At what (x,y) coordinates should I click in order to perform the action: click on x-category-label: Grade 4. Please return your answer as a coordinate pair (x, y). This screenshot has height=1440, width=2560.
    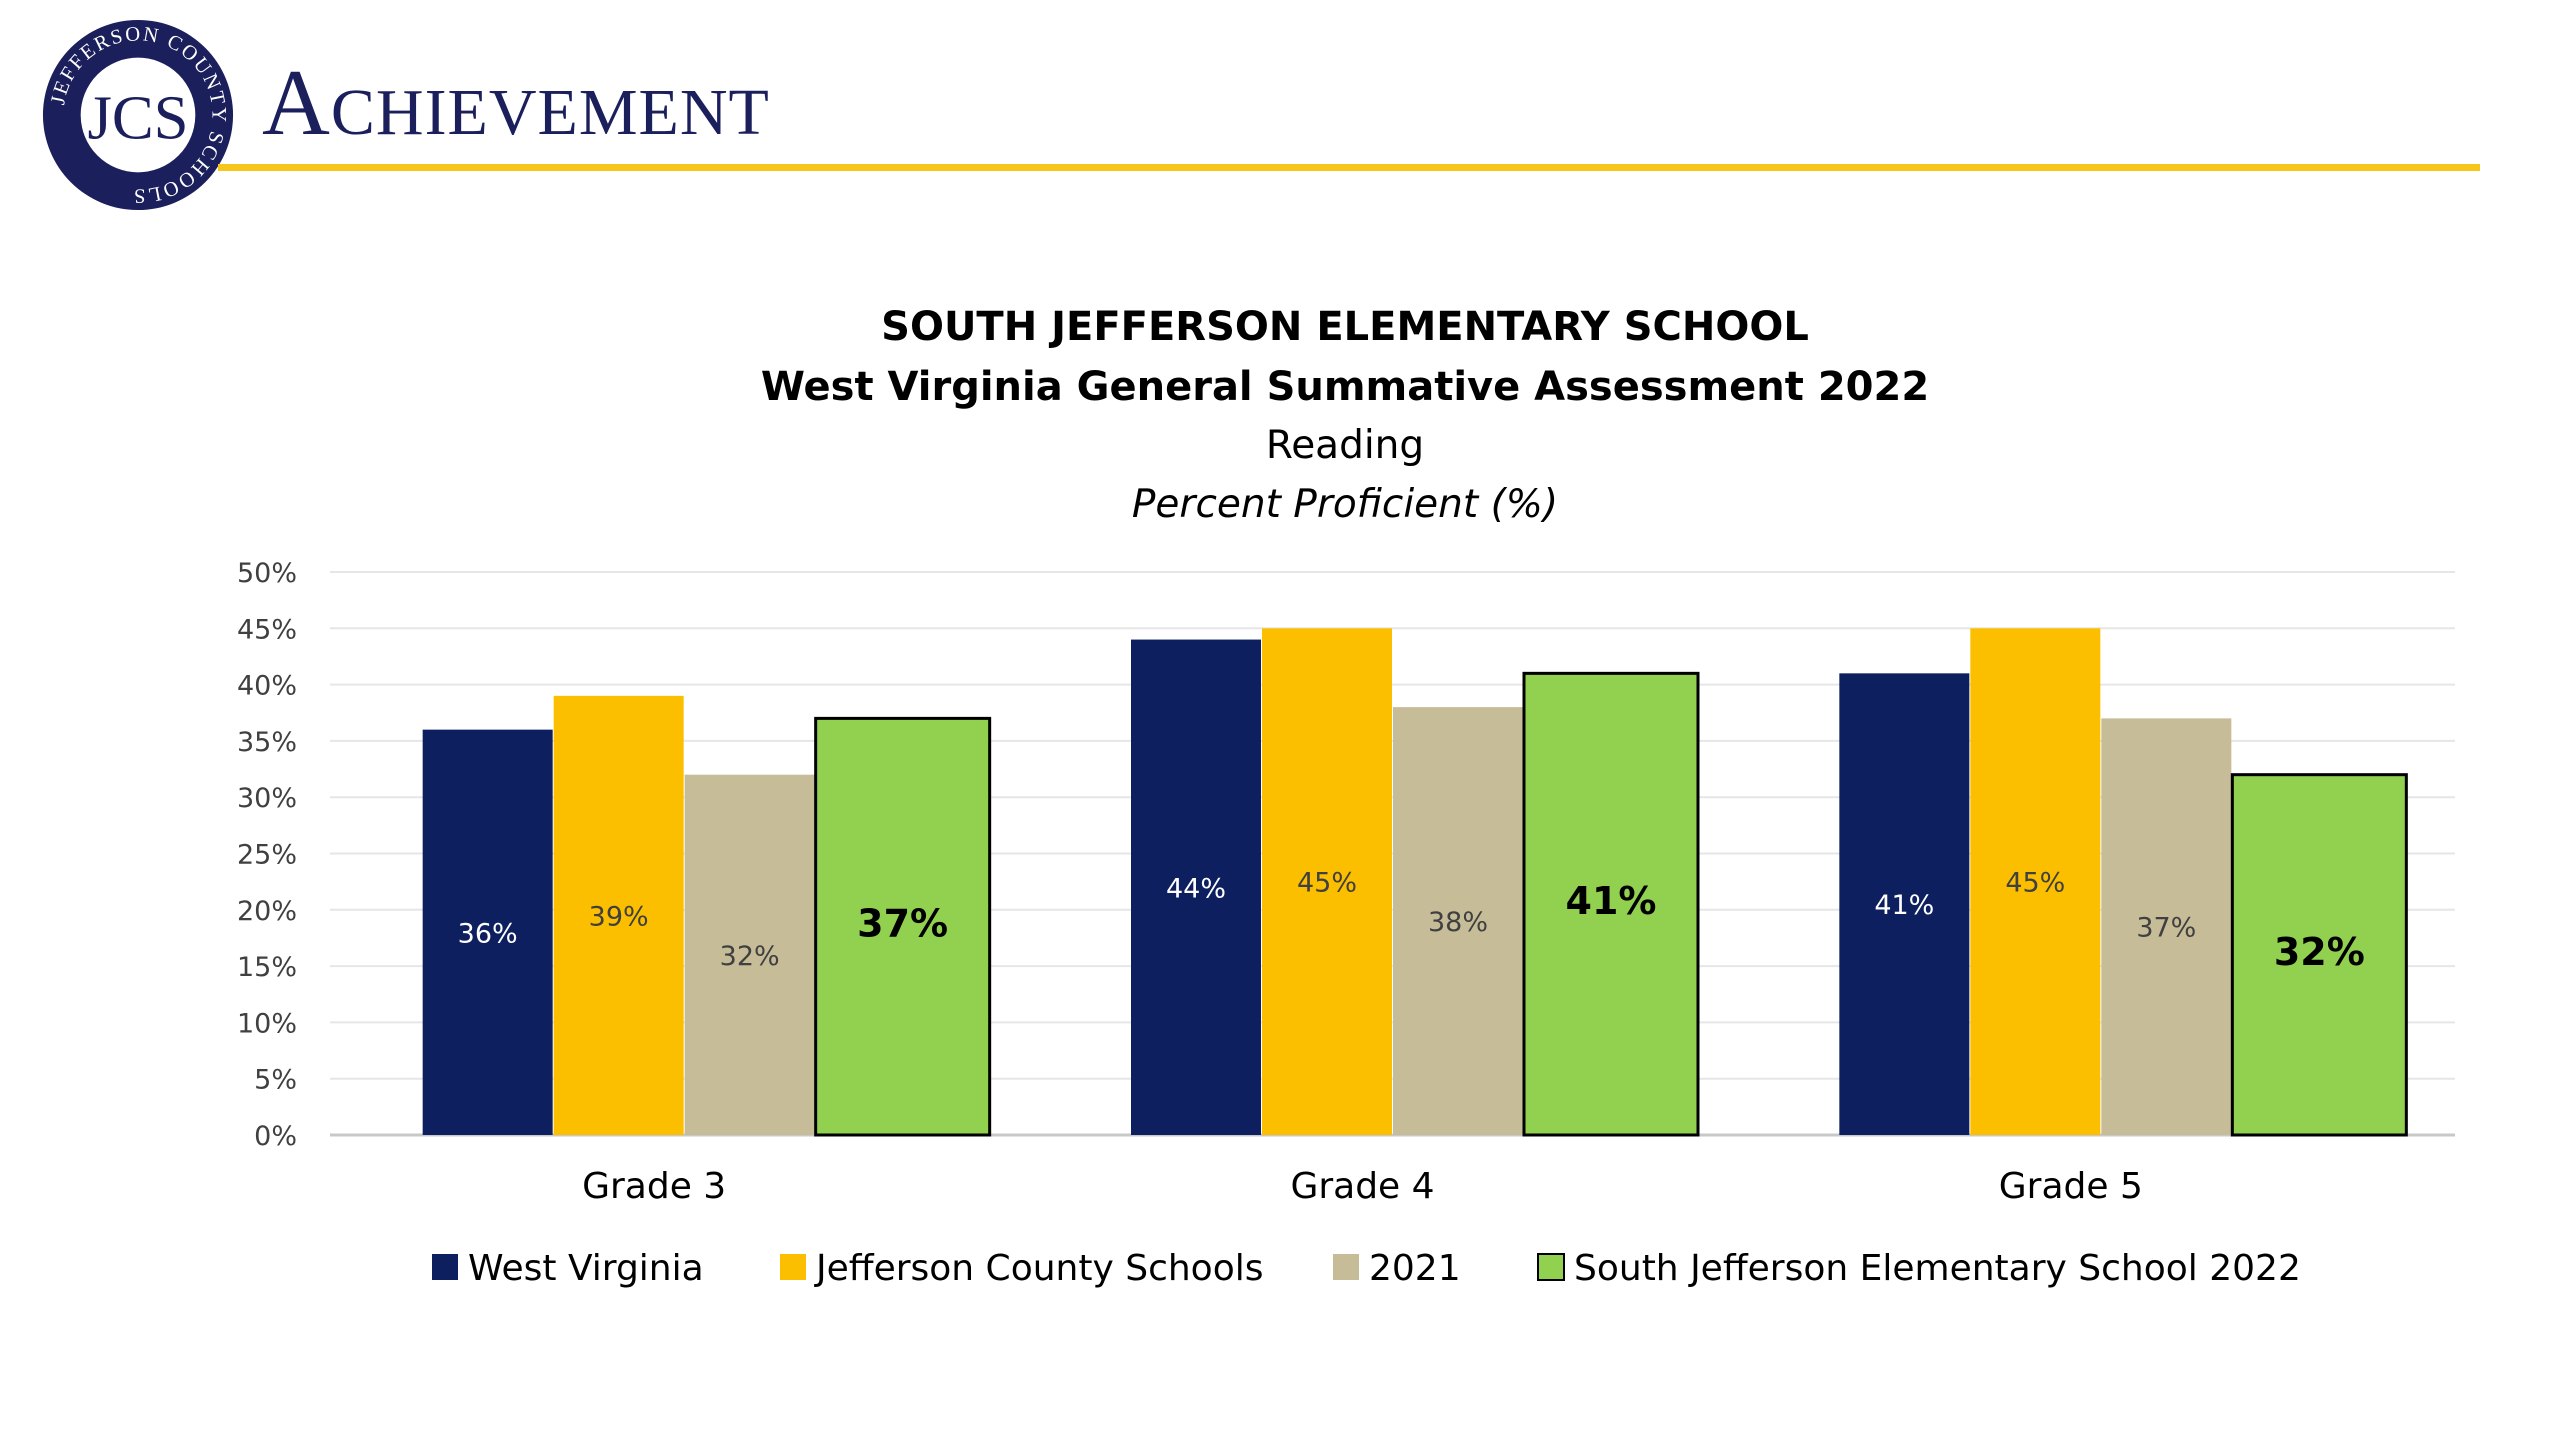
    Looking at the image, I should click on (1362, 1186).